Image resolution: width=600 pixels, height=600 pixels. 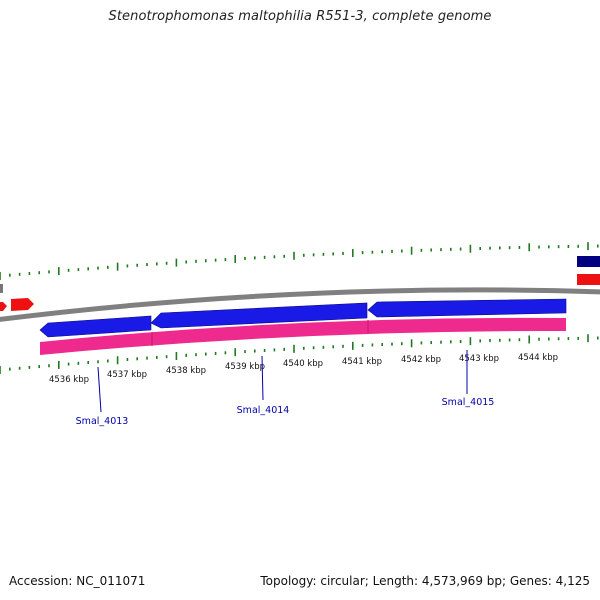 What do you see at coordinates (538, 358) in the screenshot?
I see `scale-label: 4544 kbp` at bounding box center [538, 358].